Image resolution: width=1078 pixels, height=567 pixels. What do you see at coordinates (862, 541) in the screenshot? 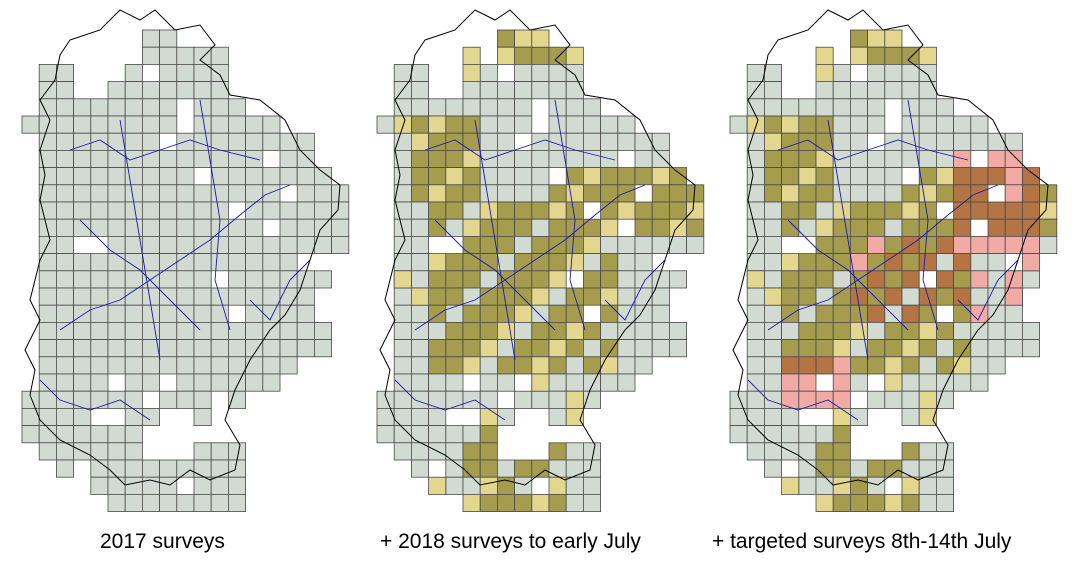
I see `caption-targeted-surveys: + targeted surveys 8th-14th July` at bounding box center [862, 541].